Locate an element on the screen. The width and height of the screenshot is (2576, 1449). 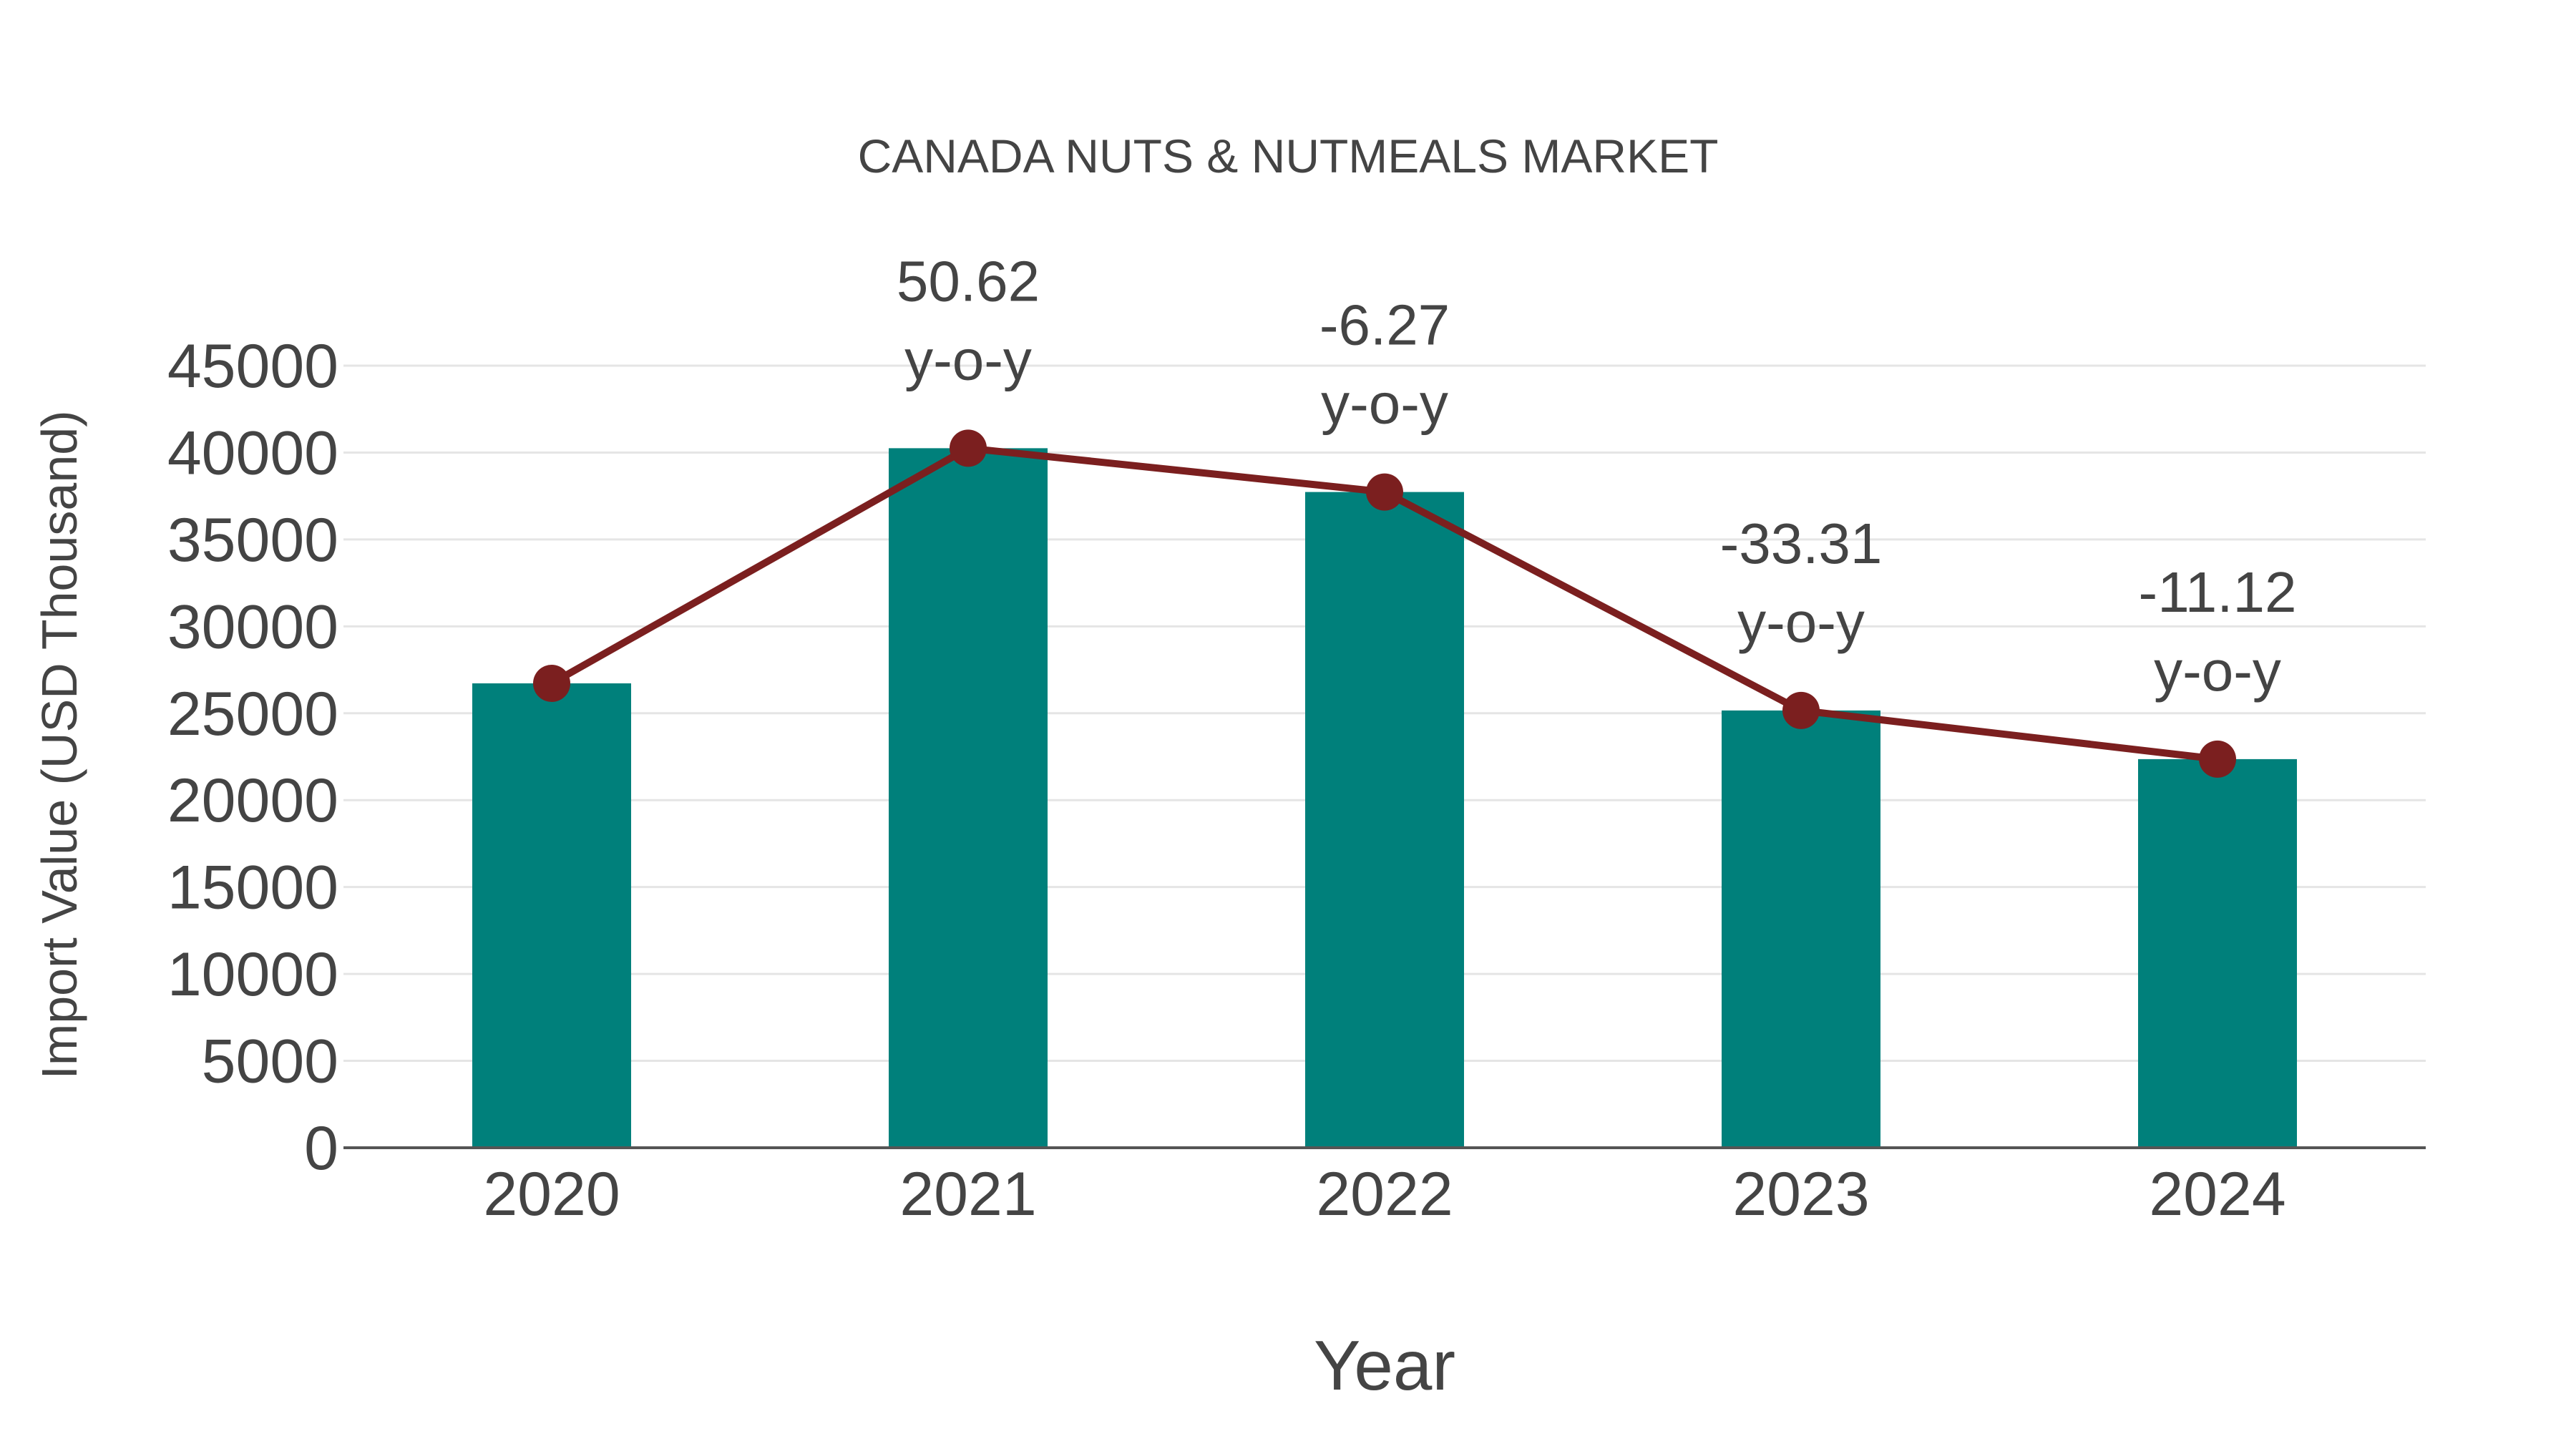
y-tick-label: 20000 is located at coordinates (252, 800).